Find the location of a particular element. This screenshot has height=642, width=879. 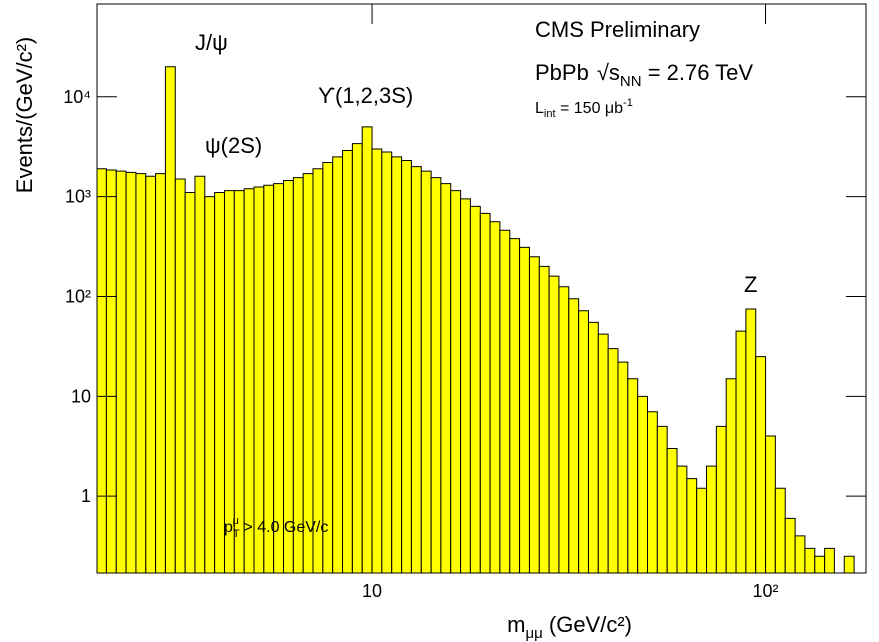

x-axis-label: mμμ (GeV/c²) is located at coordinates (569, 627).